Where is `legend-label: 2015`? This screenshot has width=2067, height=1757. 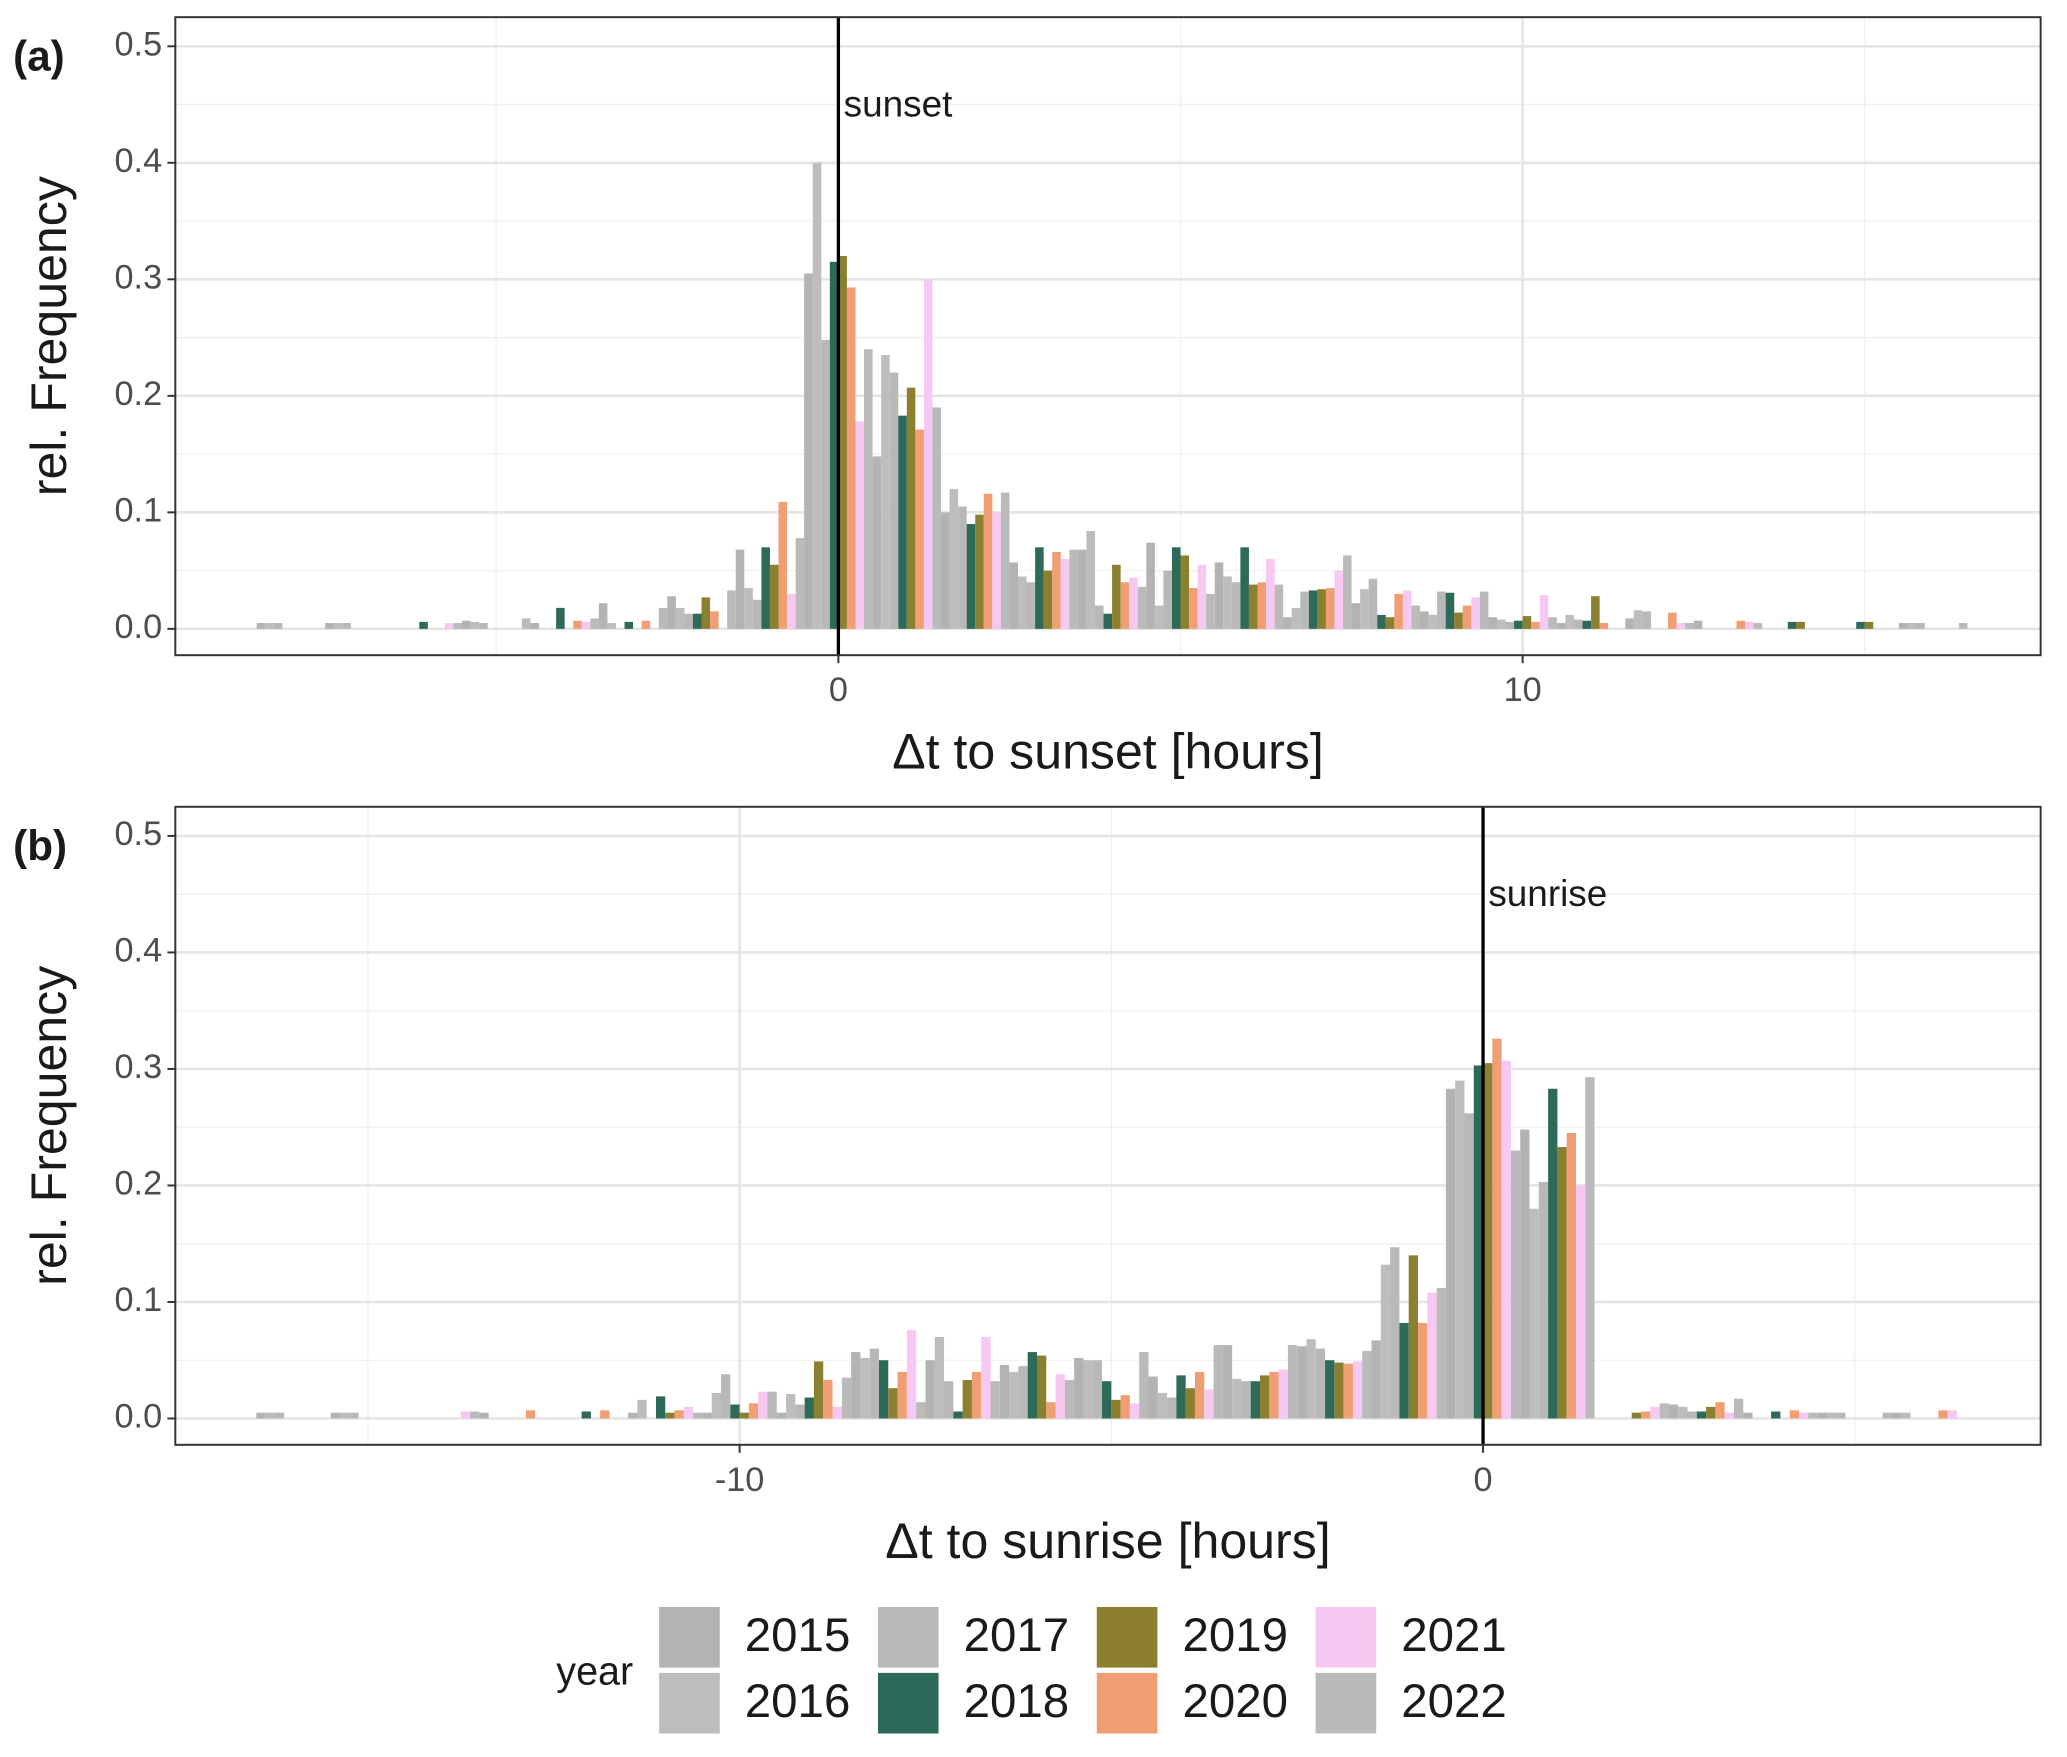
legend-label: 2015 is located at coordinates (798, 1635).